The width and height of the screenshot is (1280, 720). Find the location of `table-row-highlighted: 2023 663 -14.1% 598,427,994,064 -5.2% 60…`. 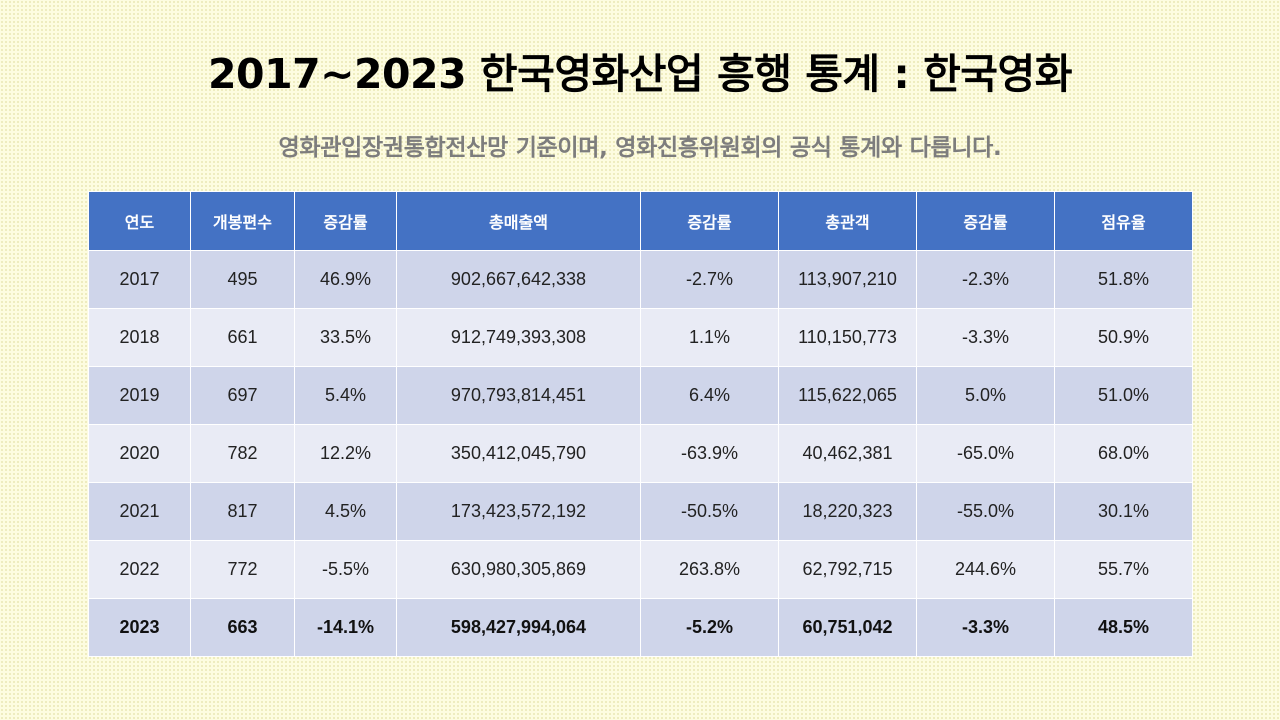

table-row-highlighted: 2023 663 -14.1% 598,427,994,064 -5.2% 60… is located at coordinates (640, 627).